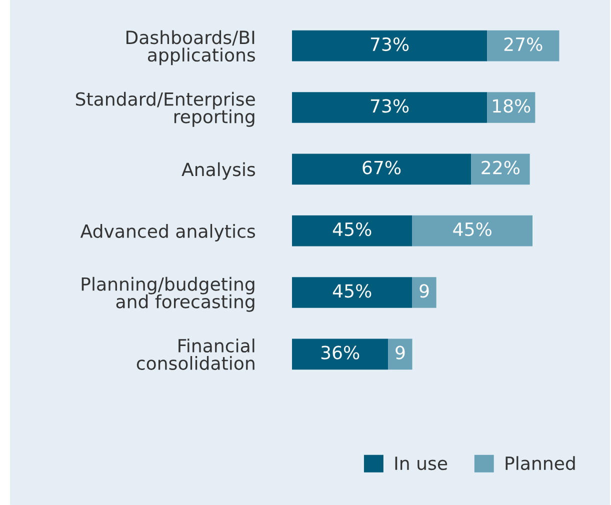 Image resolution: width=611 pixels, height=505 pixels. Describe the element at coordinates (540, 463) in the screenshot. I see `legend-label: Planned` at that location.